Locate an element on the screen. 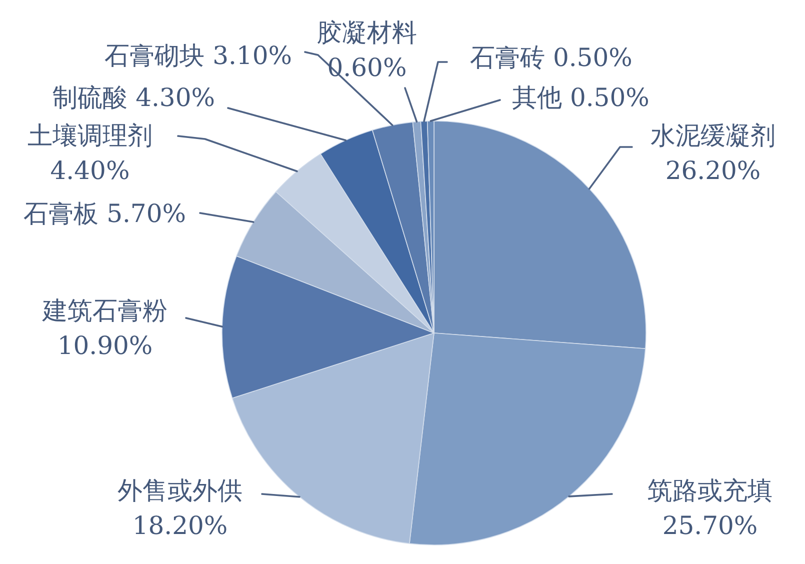  data-label: 25.70% is located at coordinates (710, 525).